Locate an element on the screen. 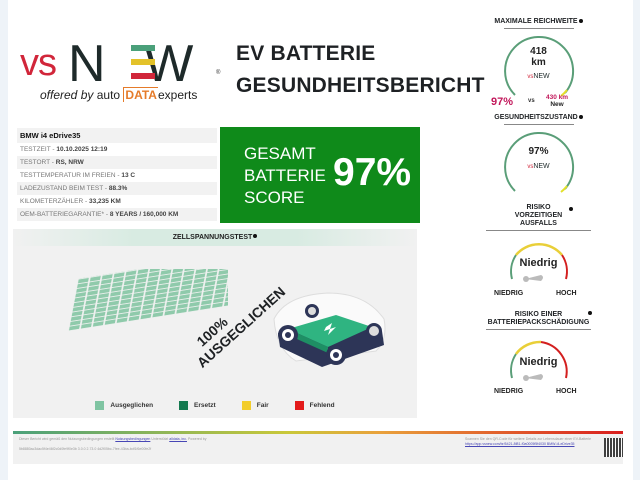 Image resolution: width=640 pixels, height=480 pixels. mini-vsnew-logo: vsNEW is located at coordinates (538, 76).